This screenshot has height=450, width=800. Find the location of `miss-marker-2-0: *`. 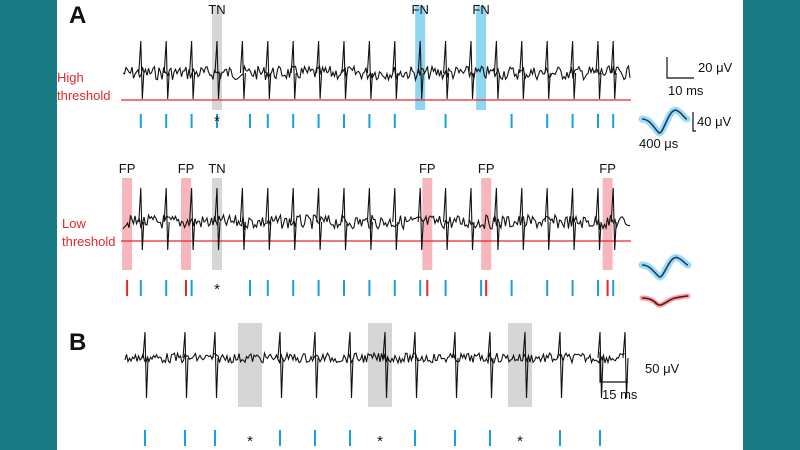

miss-marker-2-0: * is located at coordinates (250, 441).